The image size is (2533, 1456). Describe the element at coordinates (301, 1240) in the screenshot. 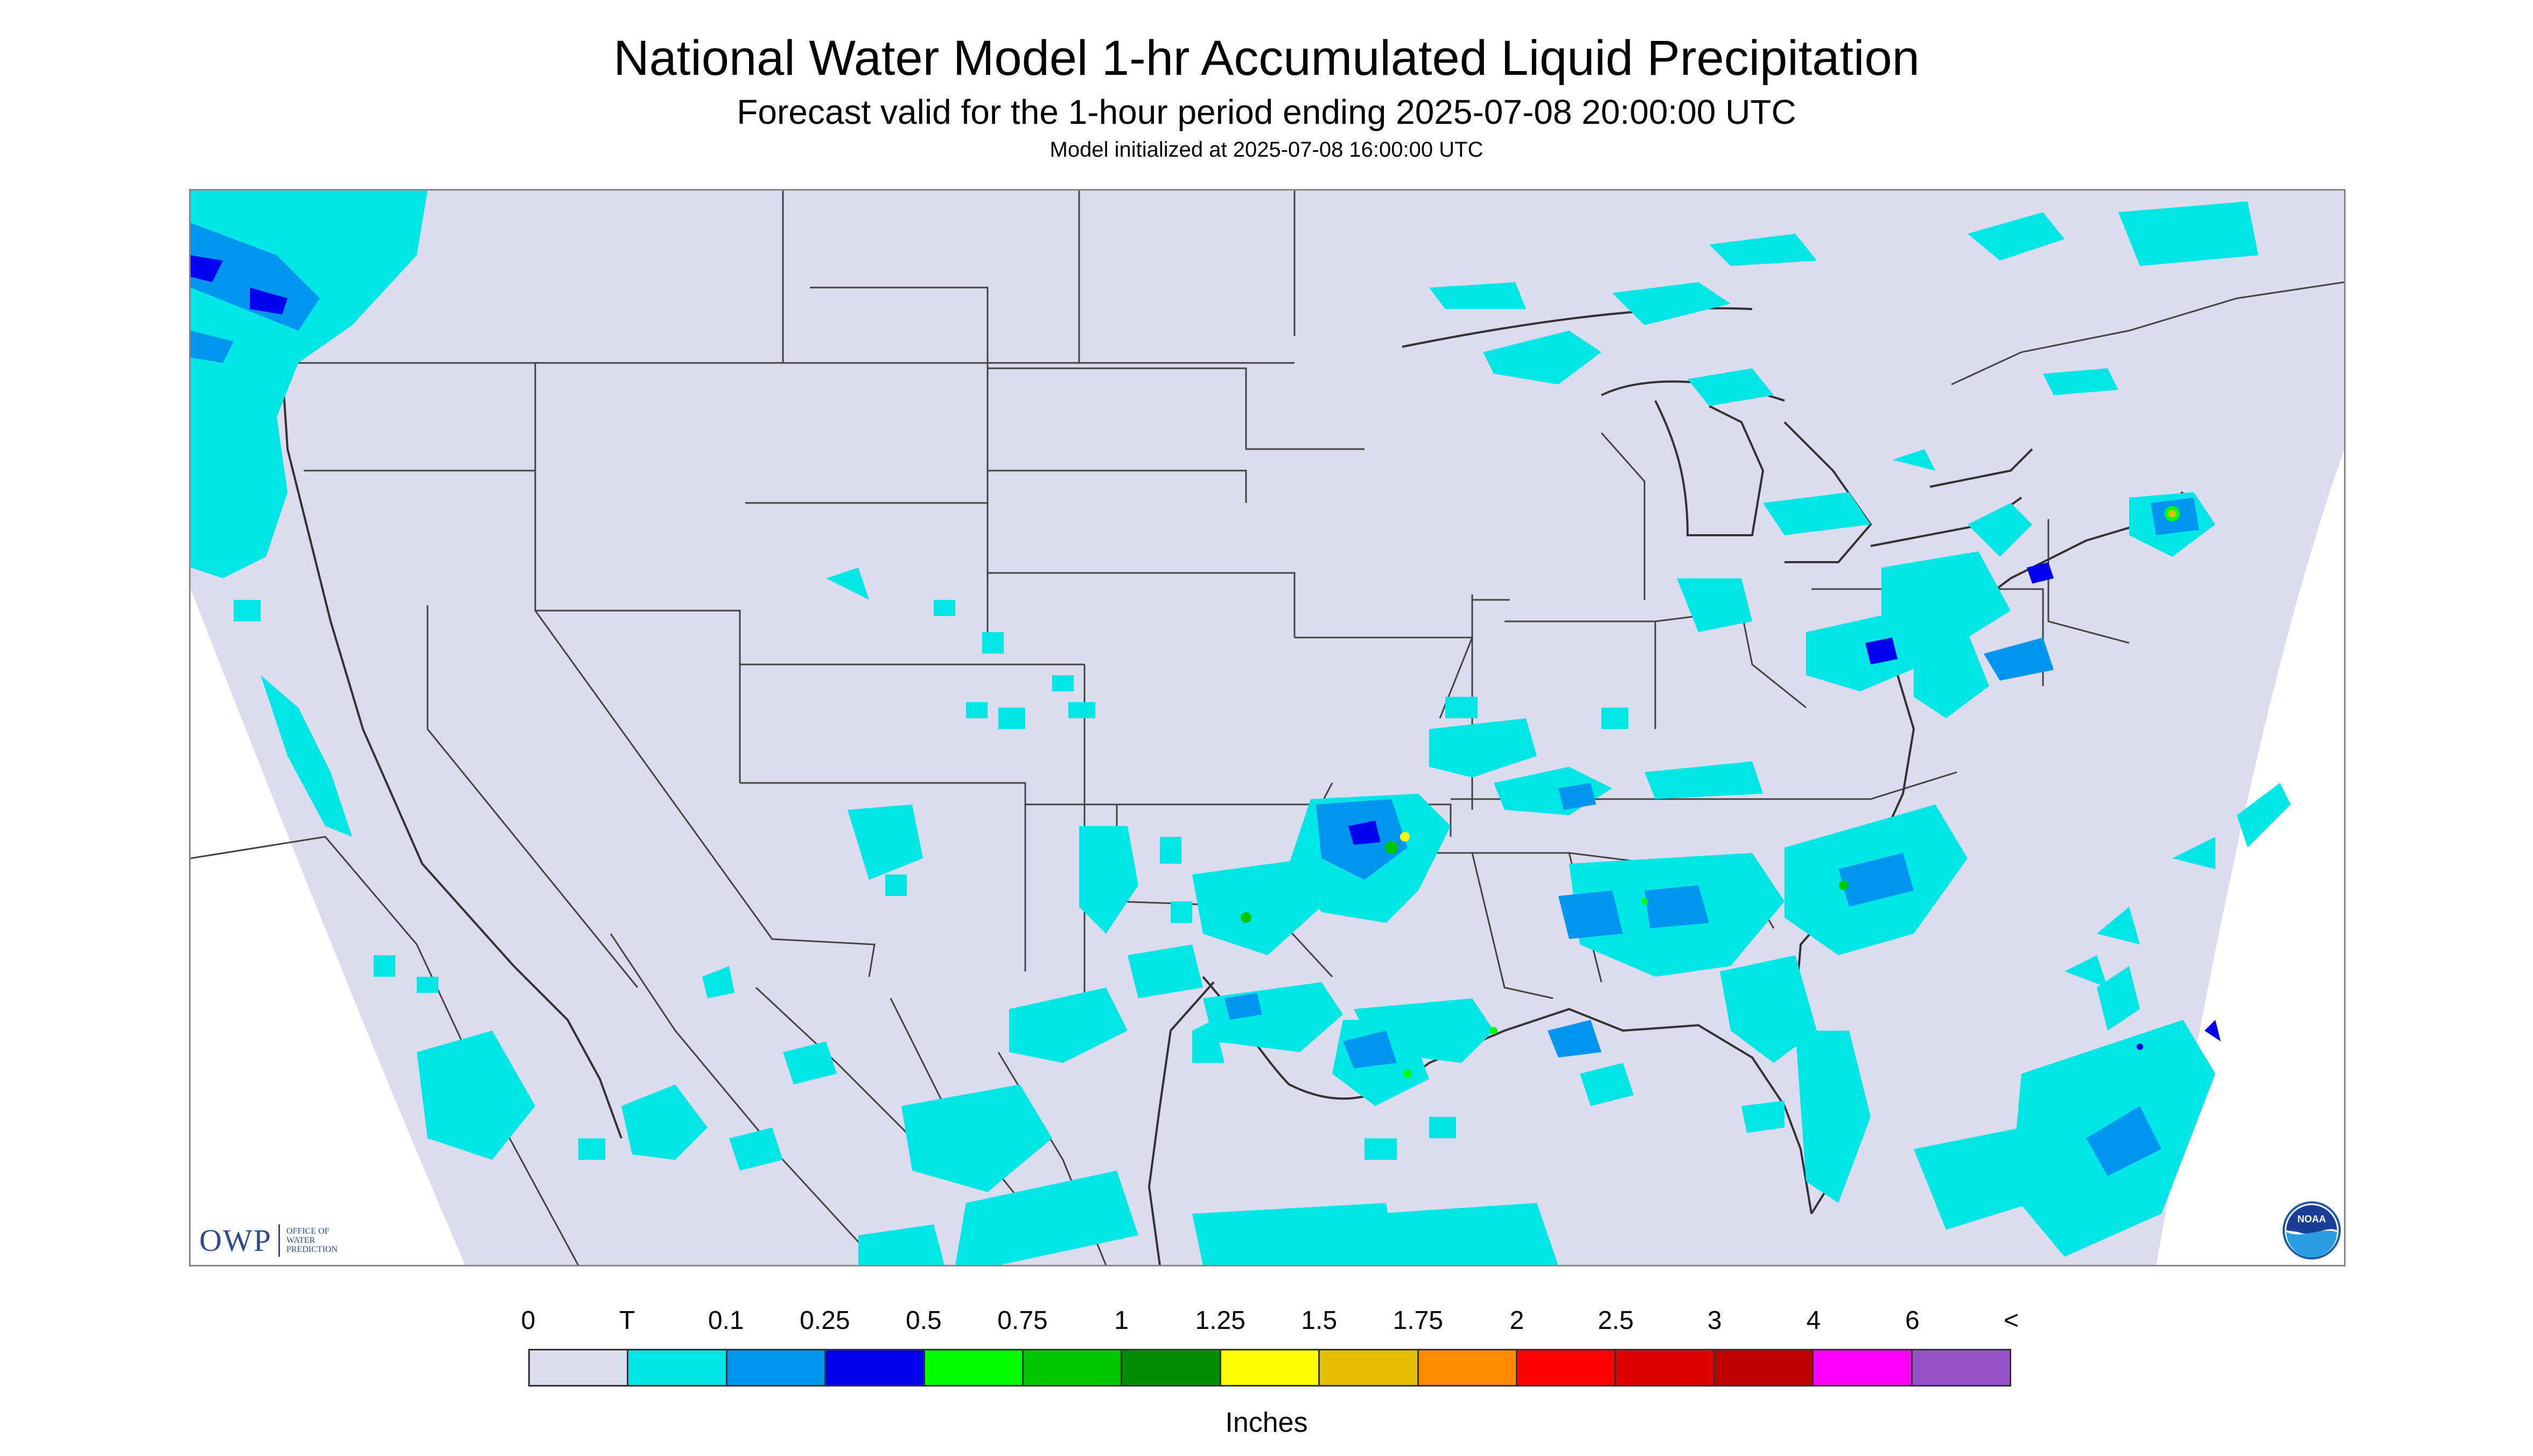

I see `owp-line-2: WATER` at that location.